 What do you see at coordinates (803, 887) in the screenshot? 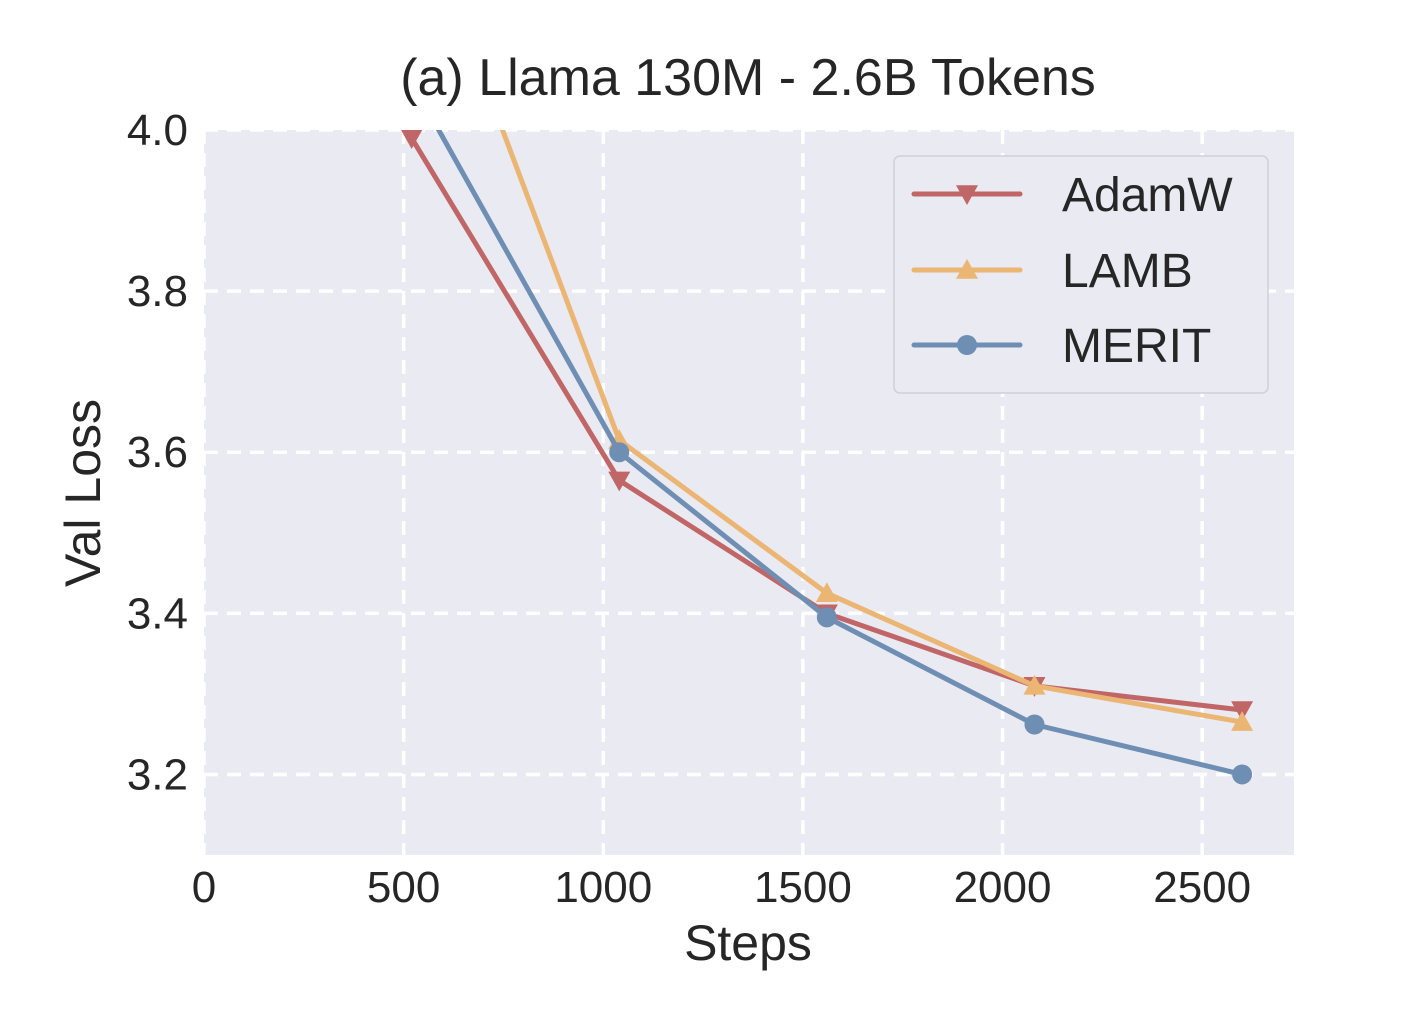
I see `x-tick-label: 1500` at bounding box center [803, 887].